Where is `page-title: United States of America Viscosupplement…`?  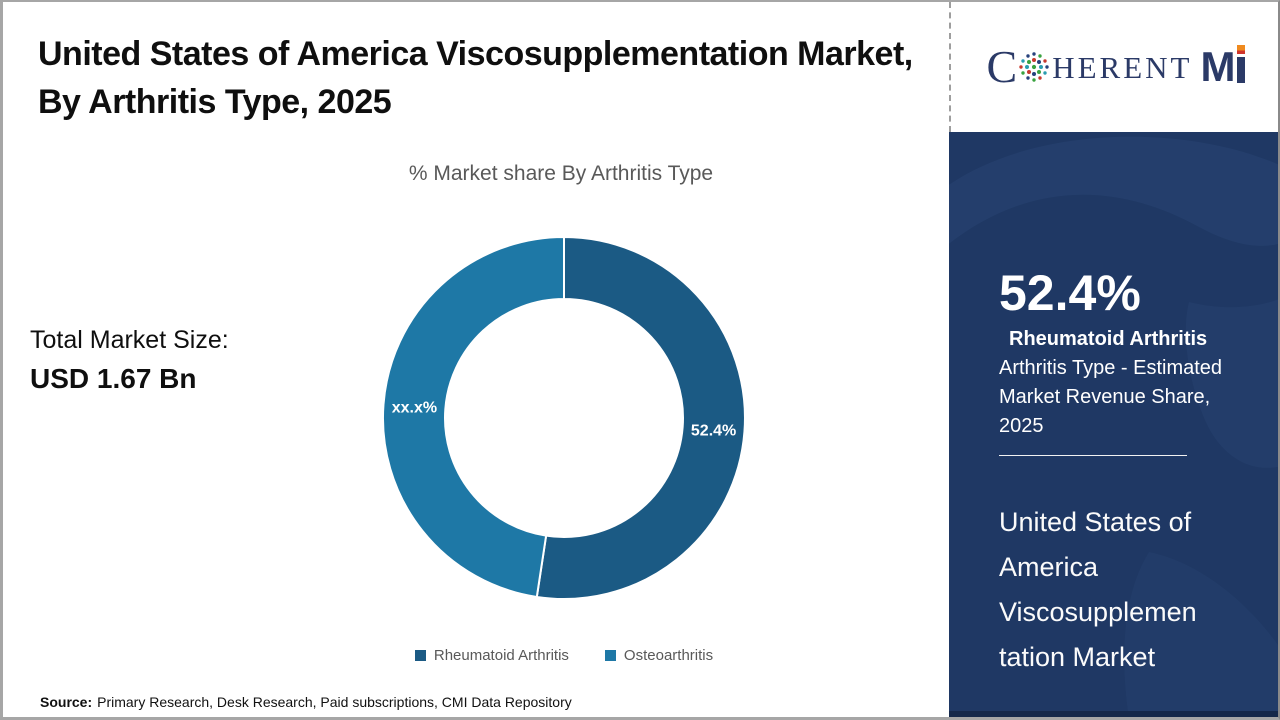 page-title: United States of America Viscosupplement… is located at coordinates (475, 78).